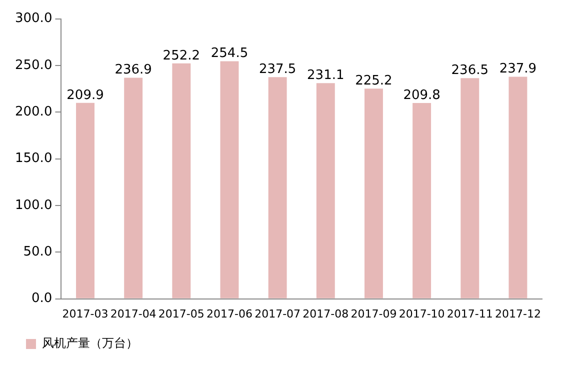 Image resolution: width=562 pixels, height=368 pixels. What do you see at coordinates (373, 313) in the screenshot?
I see `x-tick-label: 2017-09` at bounding box center [373, 313].